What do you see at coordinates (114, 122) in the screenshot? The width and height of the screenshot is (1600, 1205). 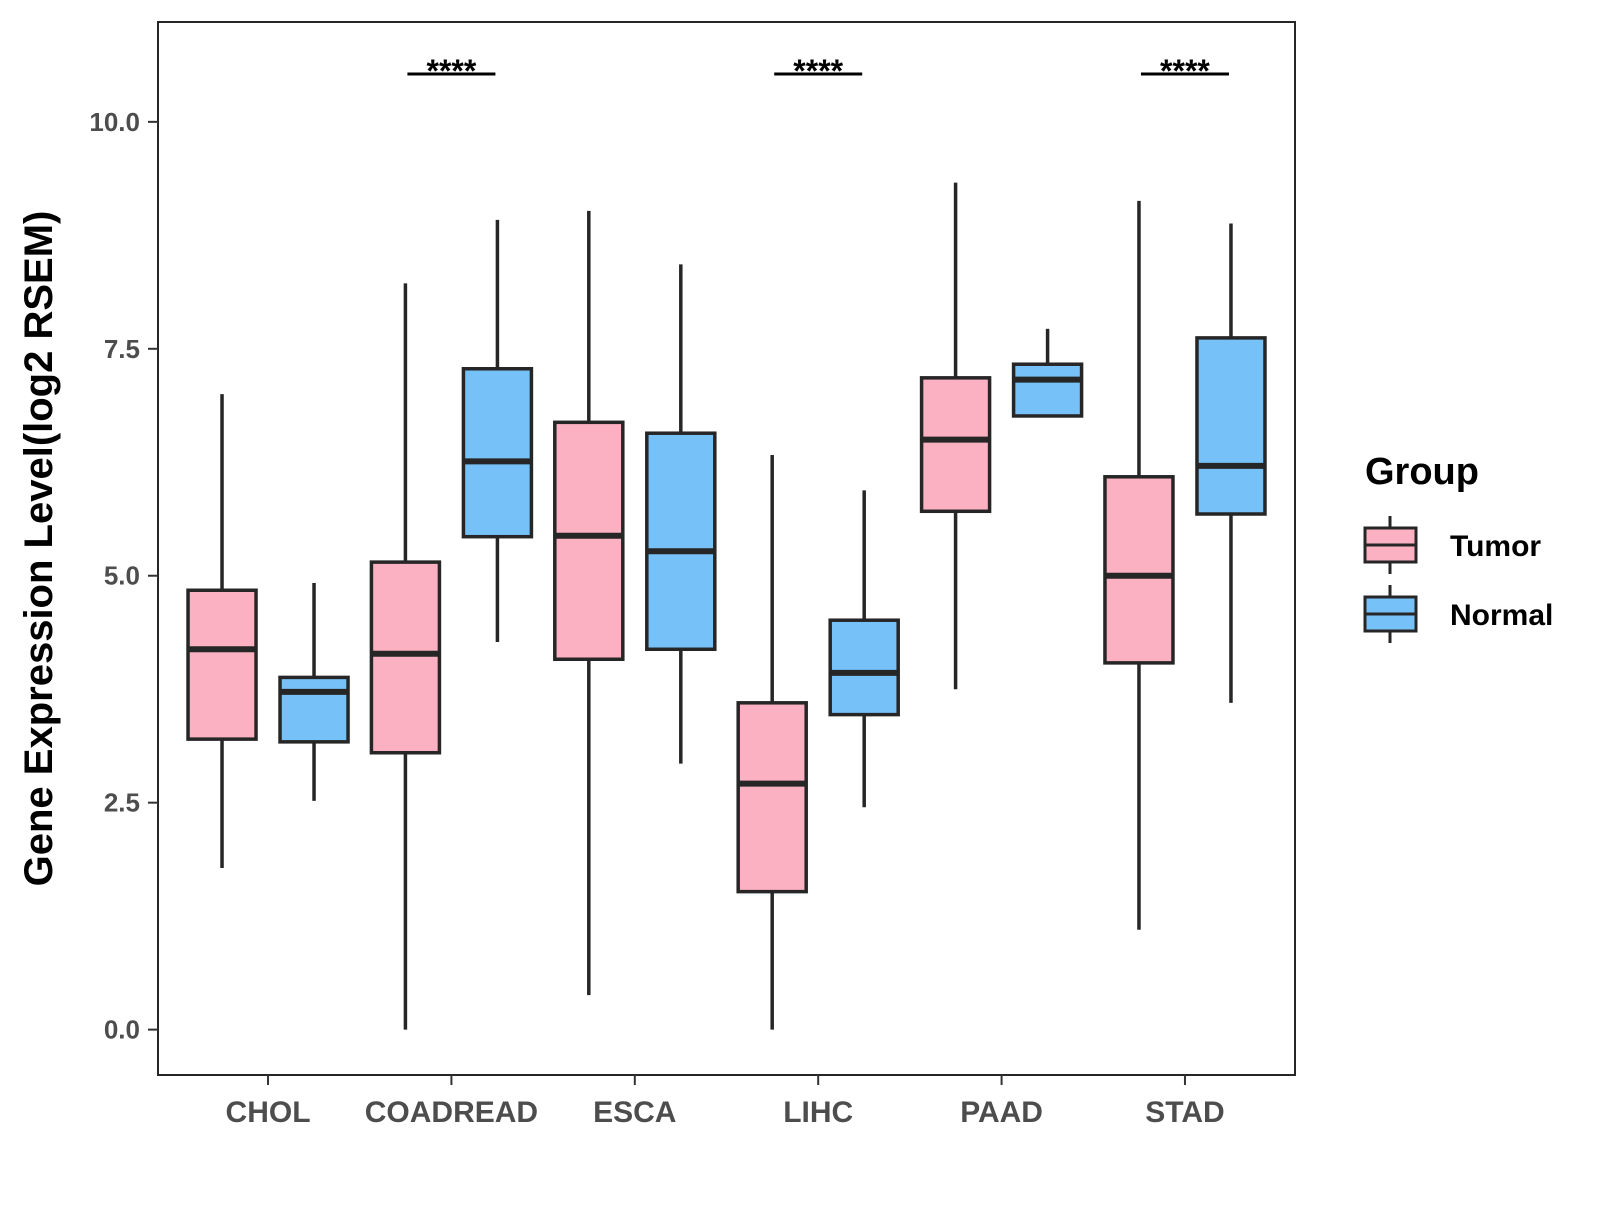 I see `y-tick-label: 10.0` at bounding box center [114, 122].